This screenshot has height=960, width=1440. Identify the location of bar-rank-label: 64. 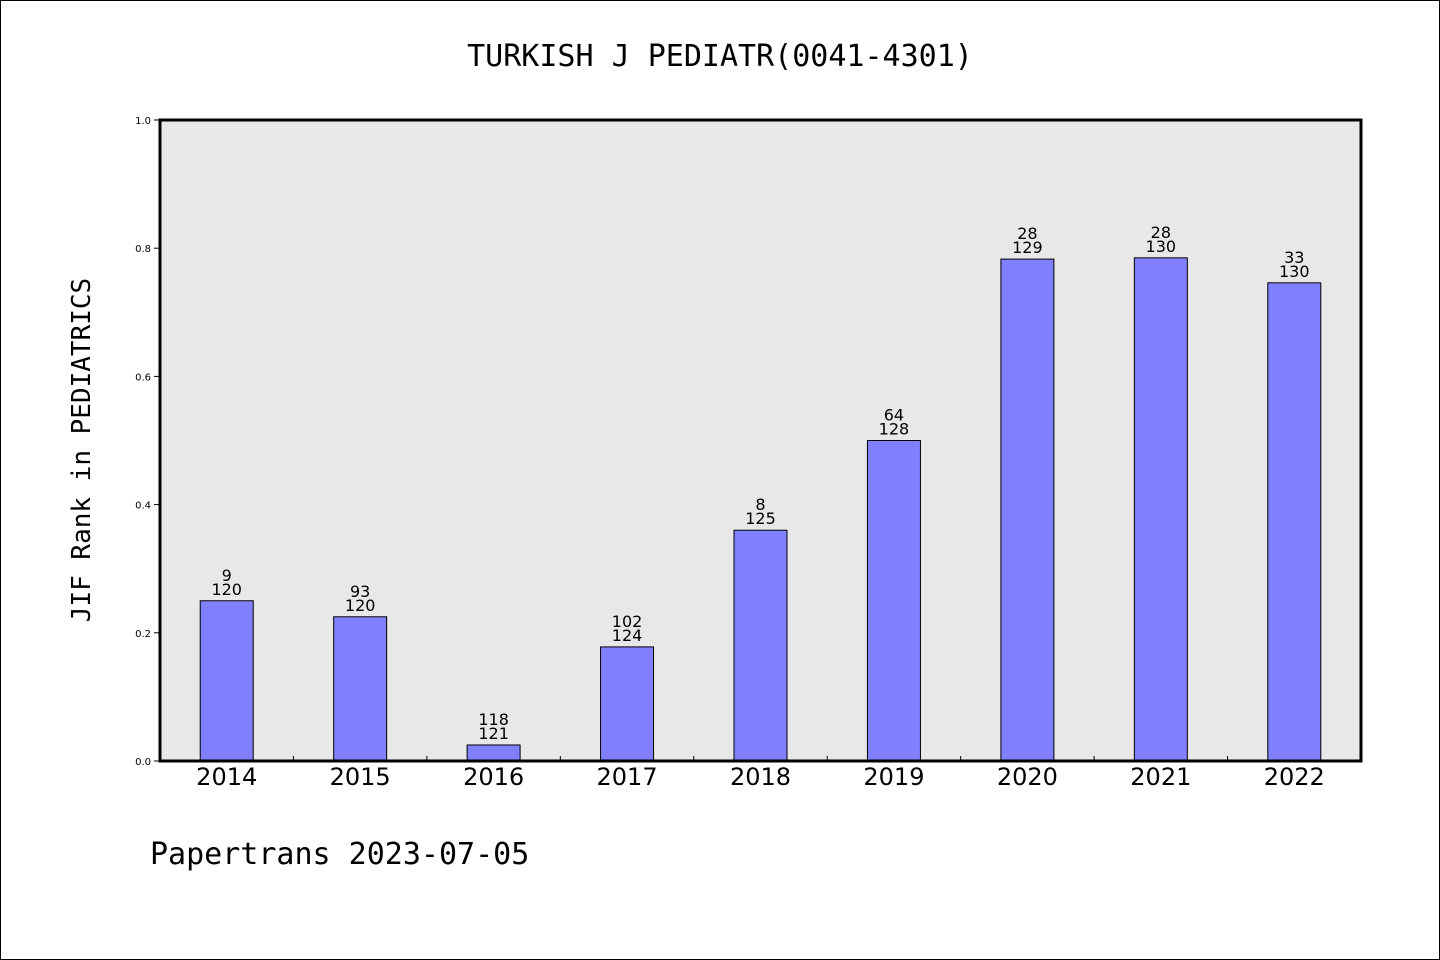
(894, 415).